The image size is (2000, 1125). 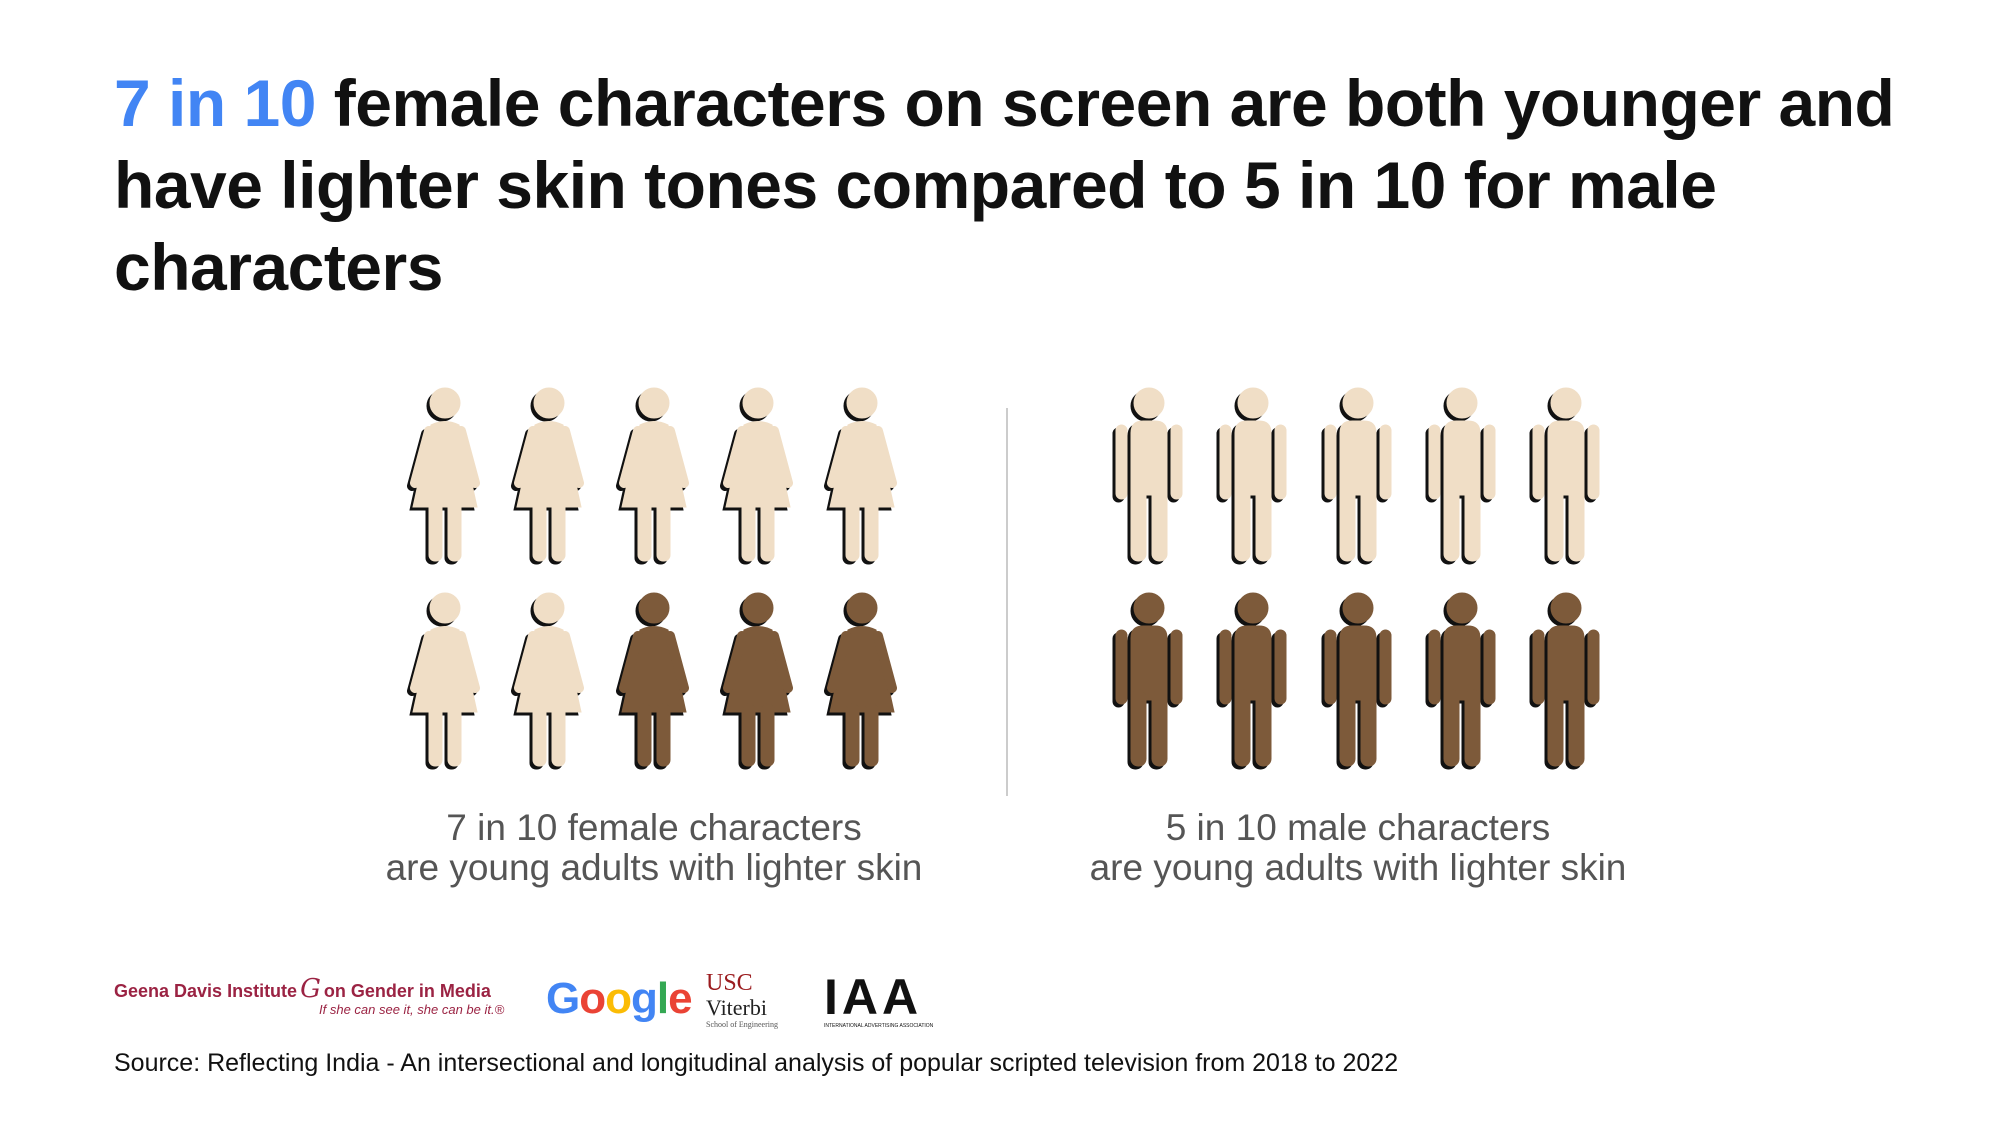 What do you see at coordinates (729, 983) in the screenshot?
I see `usc-text: USC` at bounding box center [729, 983].